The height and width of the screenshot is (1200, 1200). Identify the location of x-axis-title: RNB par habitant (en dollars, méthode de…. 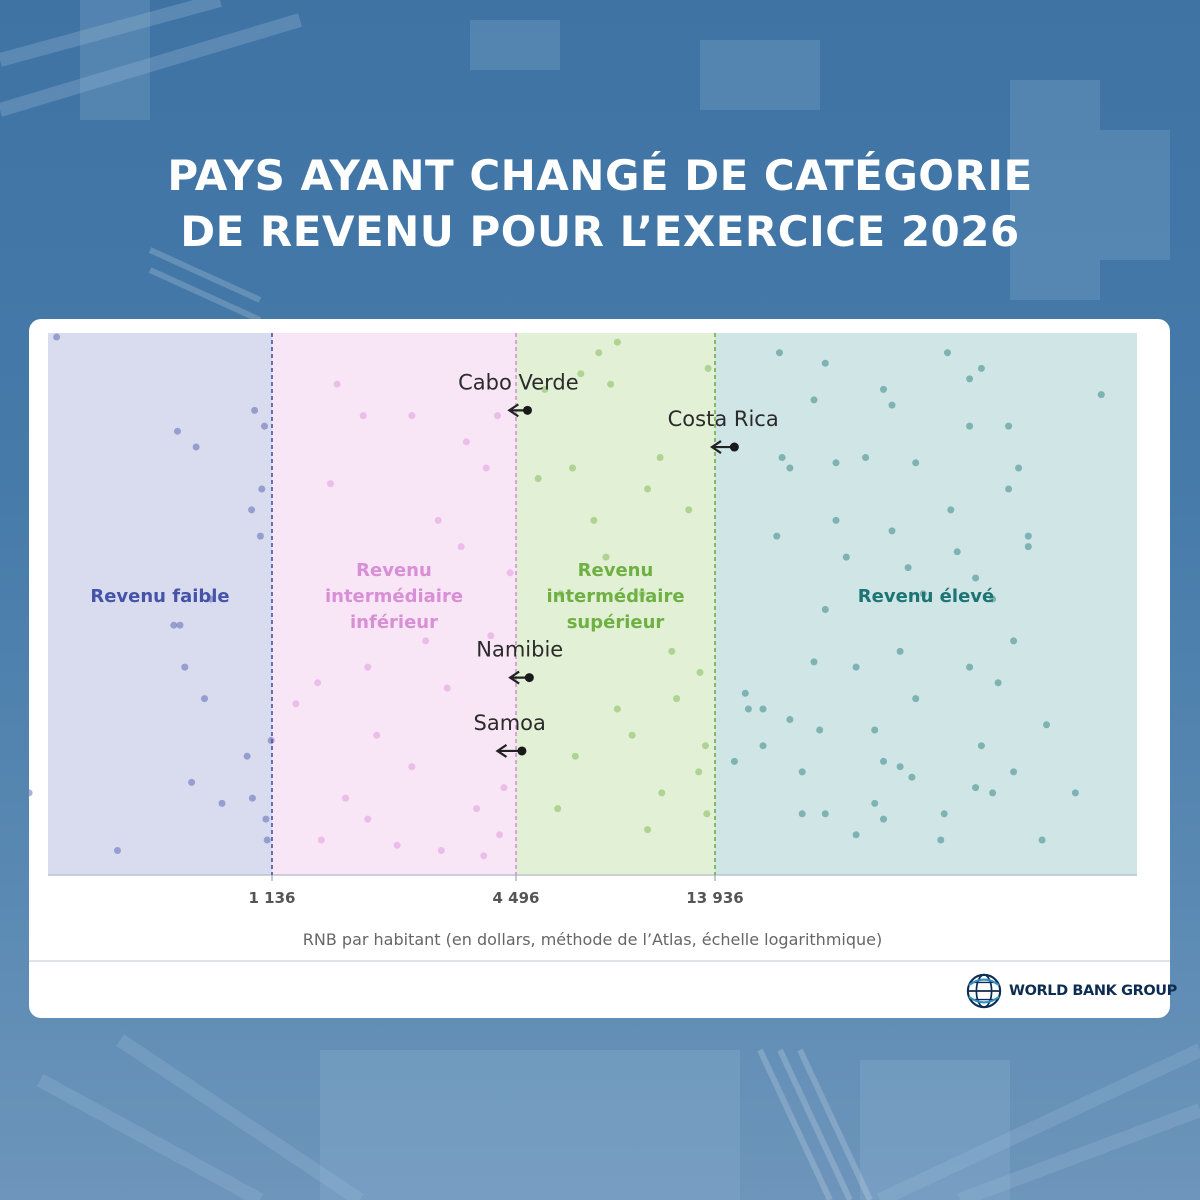
(592, 939).